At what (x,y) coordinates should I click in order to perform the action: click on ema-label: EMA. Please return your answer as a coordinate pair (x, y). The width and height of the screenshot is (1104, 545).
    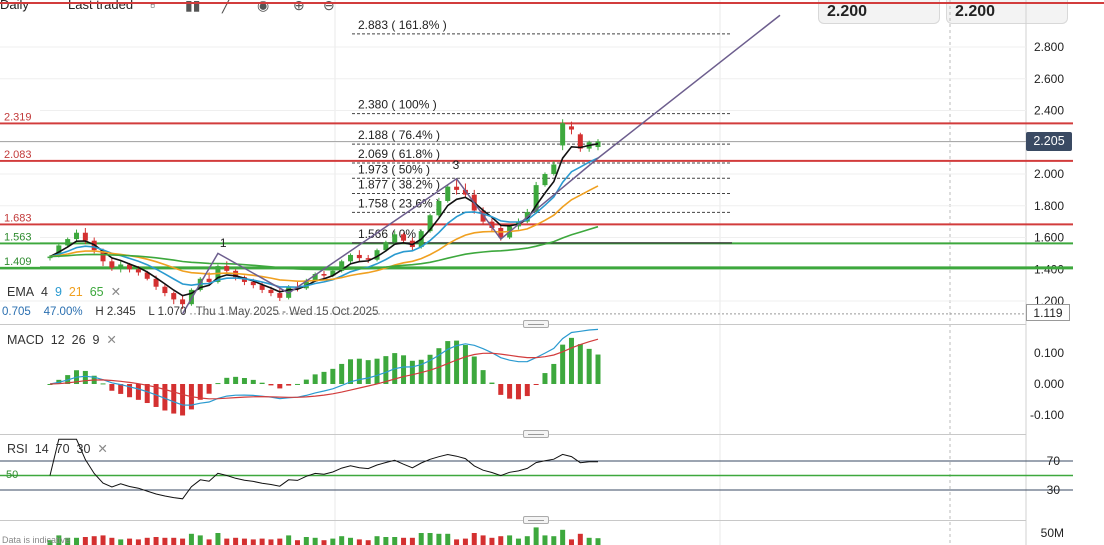
    Looking at the image, I should click on (21, 292).